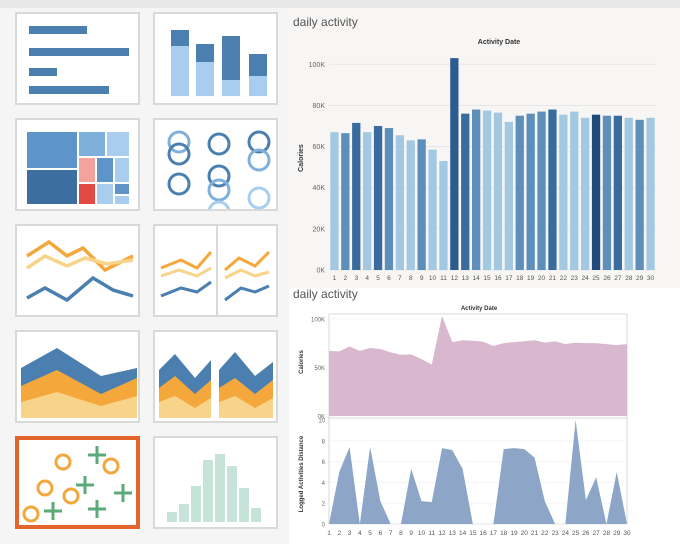 This screenshot has height=544, width=680. I want to click on treemap-icon, so click(78, 168).